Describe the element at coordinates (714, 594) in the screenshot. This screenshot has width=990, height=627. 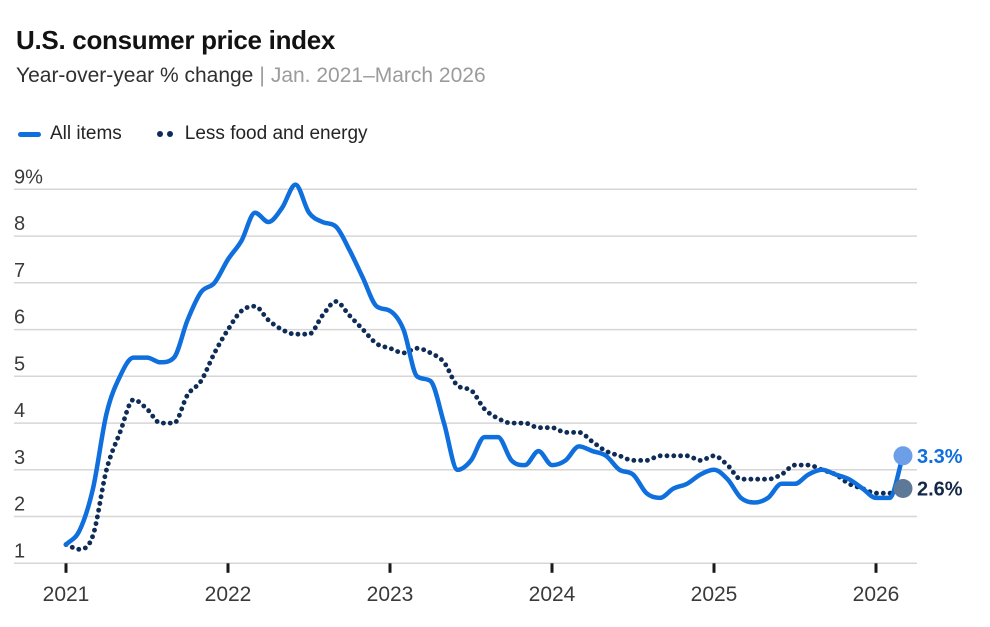
I see `x-axis-label: 2025` at that location.